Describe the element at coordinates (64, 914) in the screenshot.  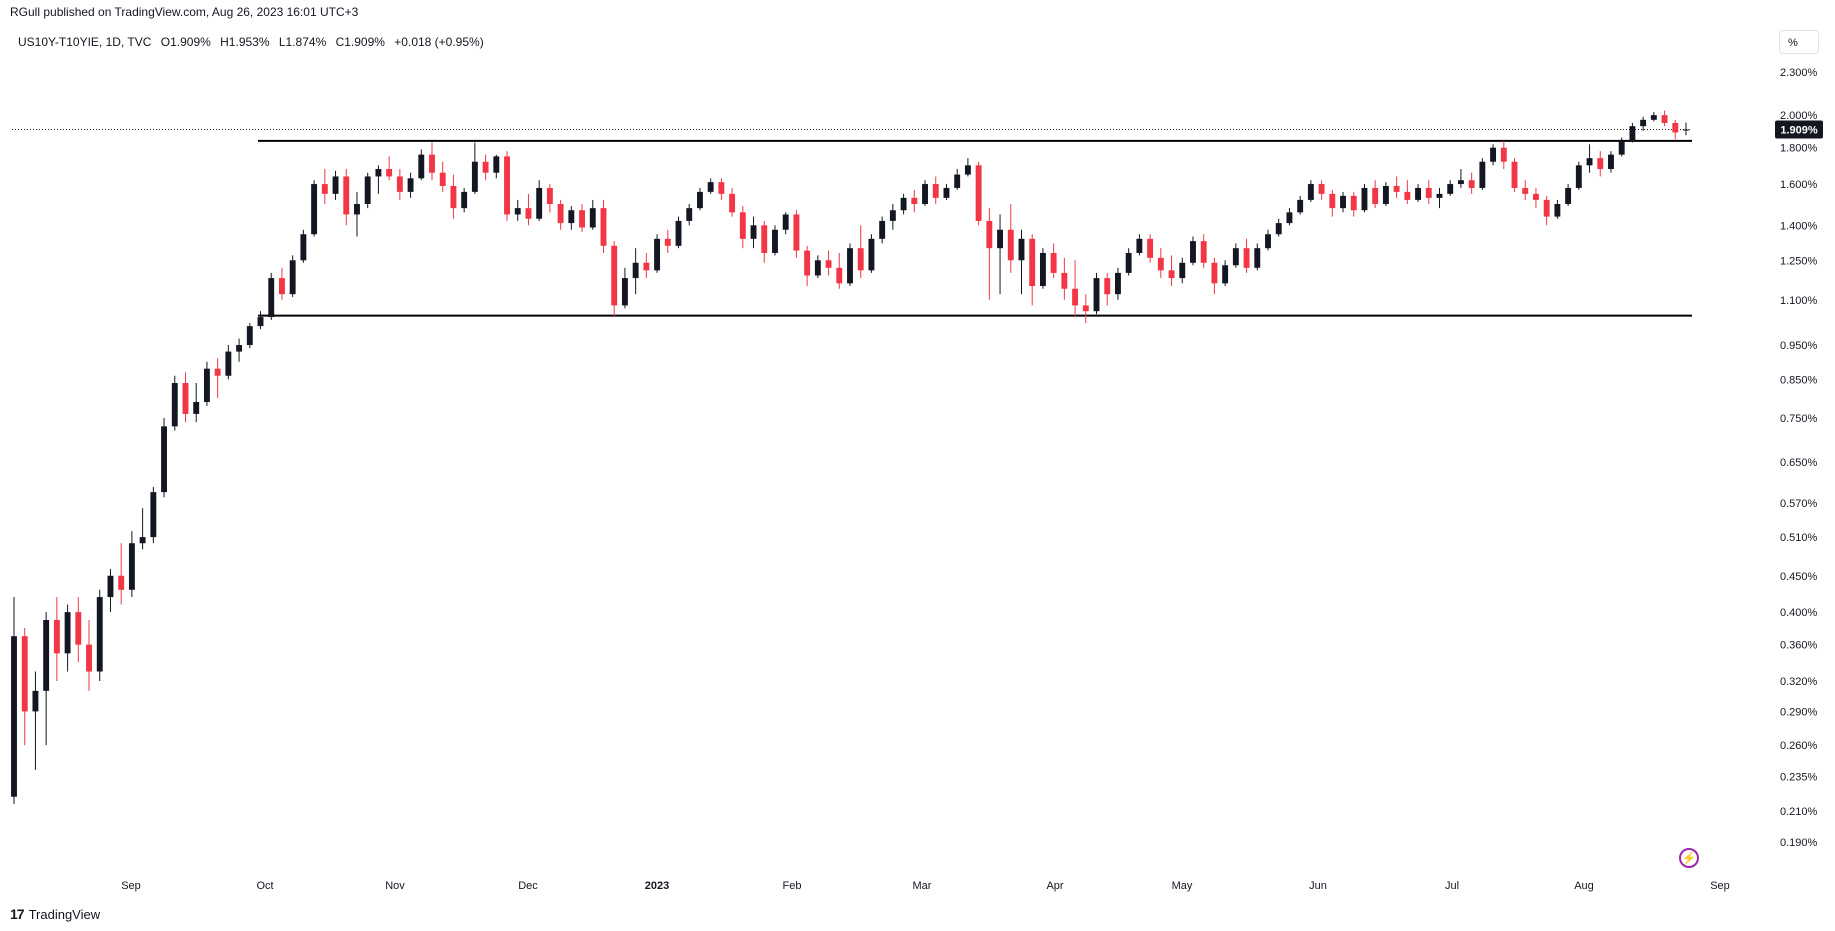
I see `logo-text: TradingView` at that location.